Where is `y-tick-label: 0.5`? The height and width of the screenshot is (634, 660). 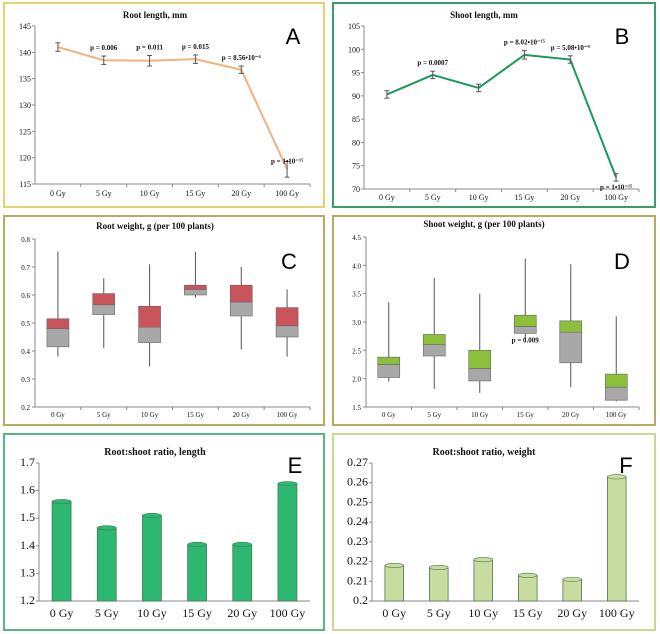
y-tick-label: 0.5 is located at coordinates (25, 324).